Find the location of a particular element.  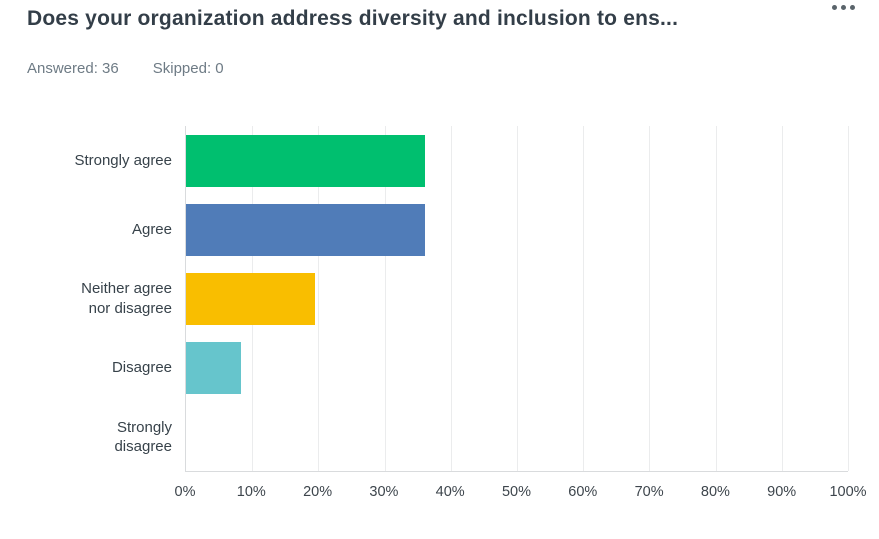

x-axis-tick: 0% is located at coordinates (185, 492).